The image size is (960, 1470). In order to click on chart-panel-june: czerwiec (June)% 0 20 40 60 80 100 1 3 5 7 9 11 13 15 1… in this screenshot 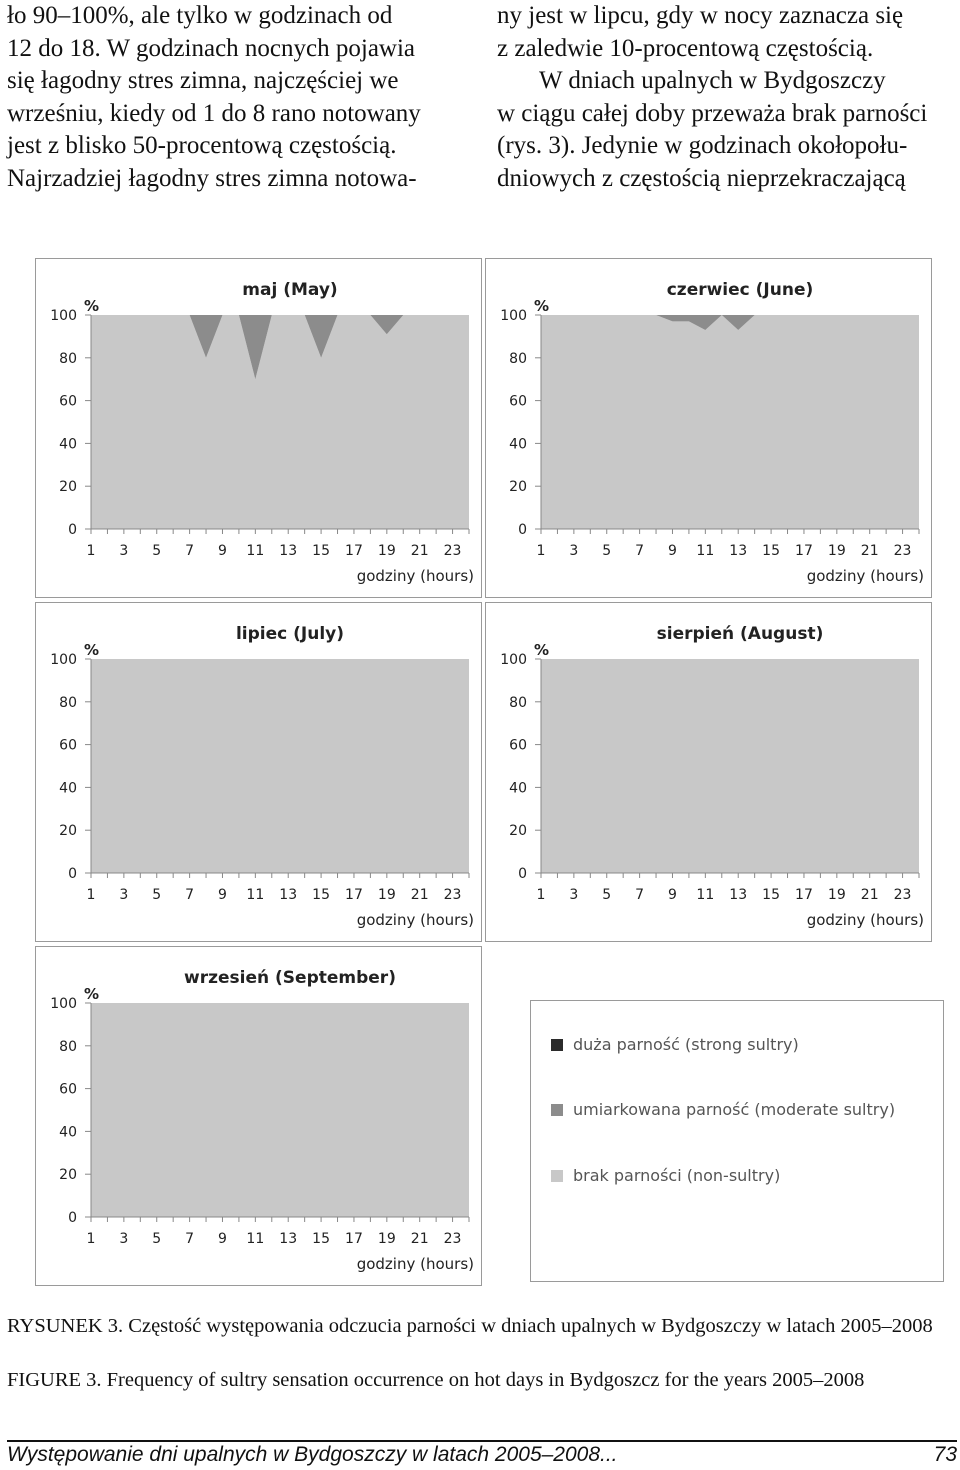, I will do `click(708, 428)`.